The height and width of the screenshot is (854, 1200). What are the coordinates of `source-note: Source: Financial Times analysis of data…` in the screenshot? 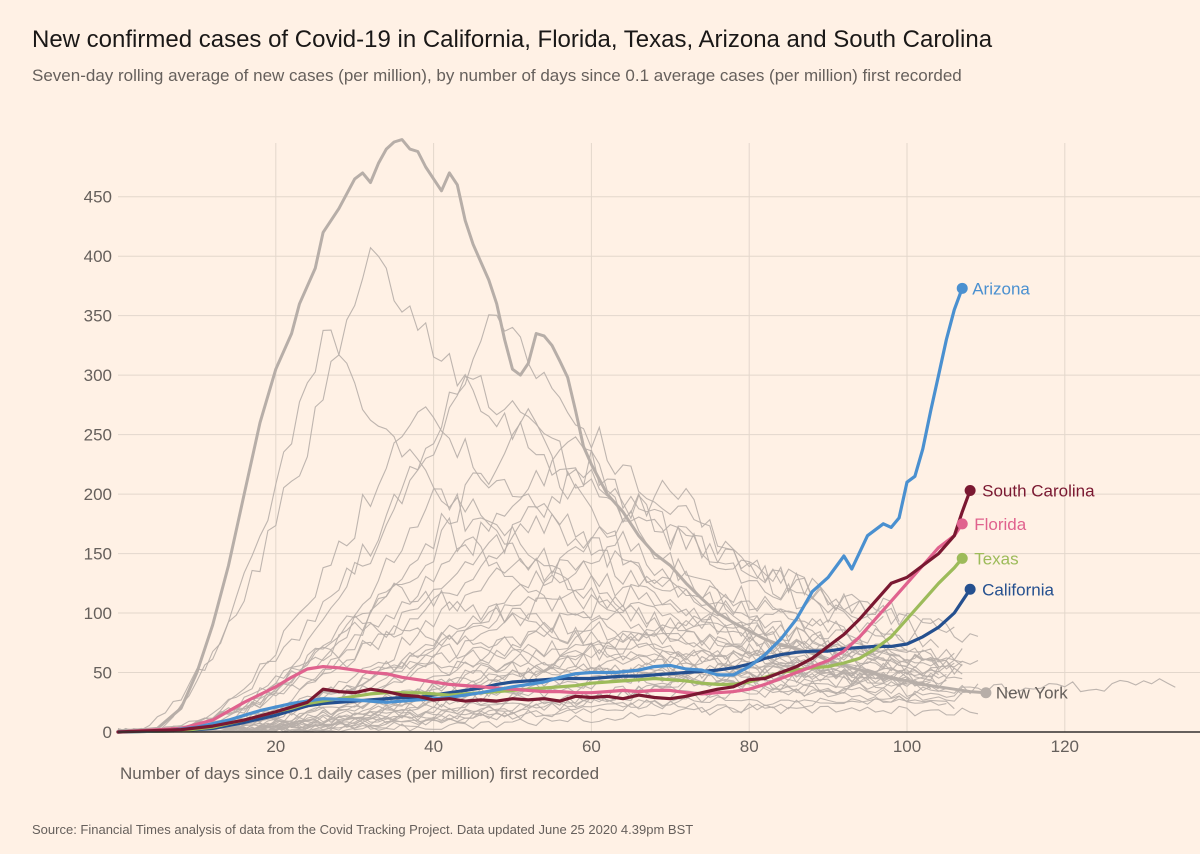 It's located at (363, 829).